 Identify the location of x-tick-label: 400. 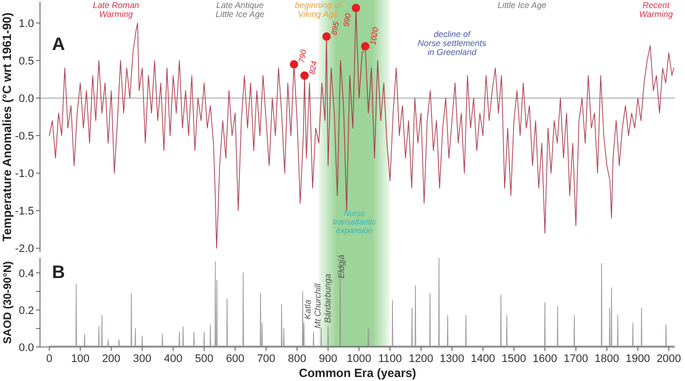
(173, 359).